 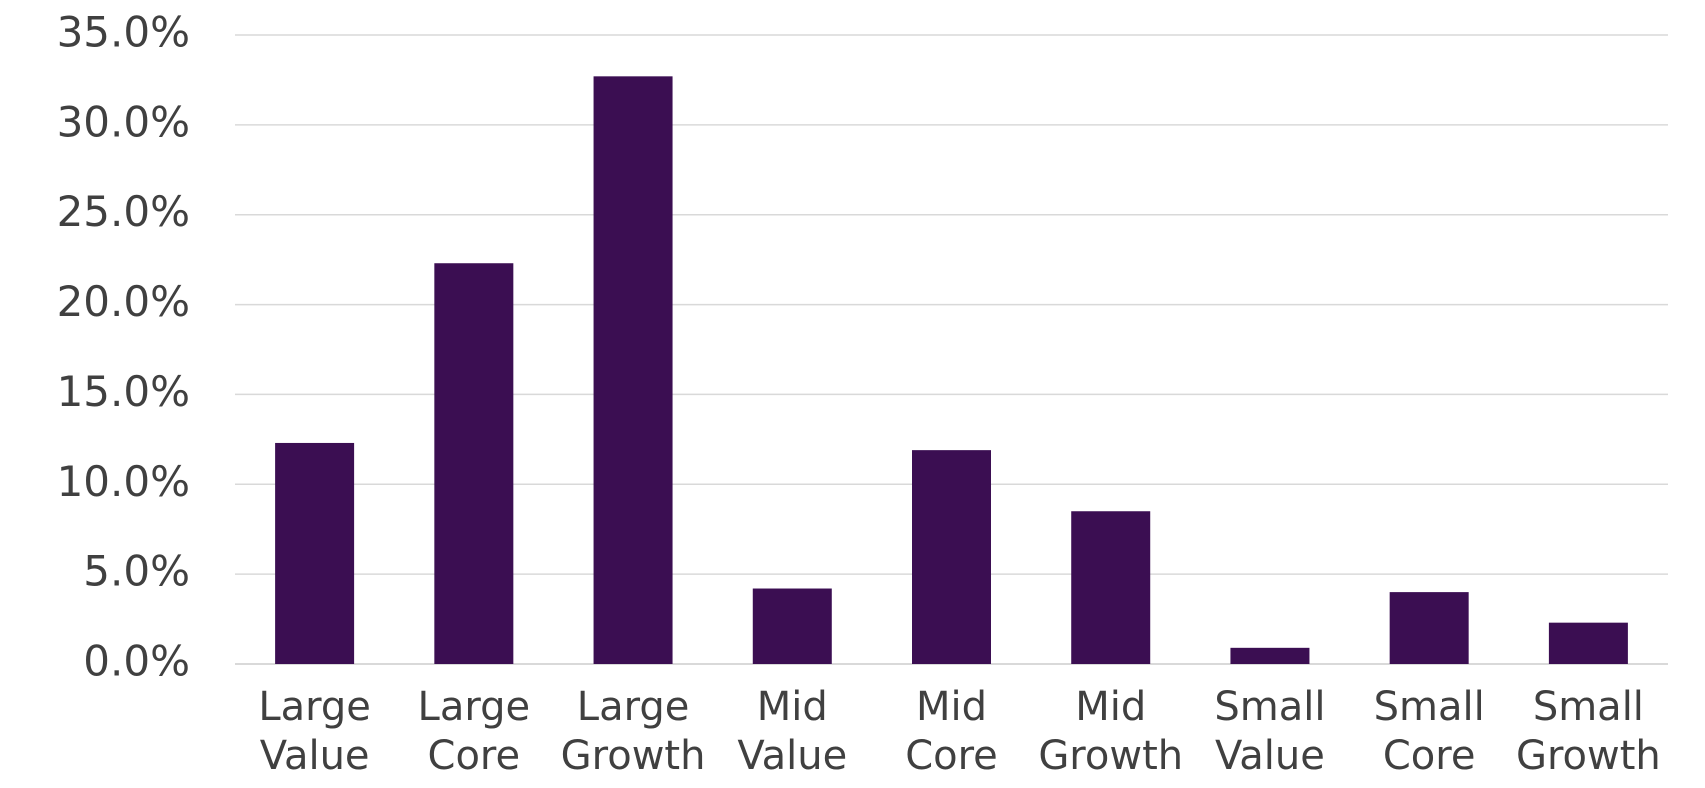 I want to click on y-tick-label: 15.0%, so click(x=123, y=391).